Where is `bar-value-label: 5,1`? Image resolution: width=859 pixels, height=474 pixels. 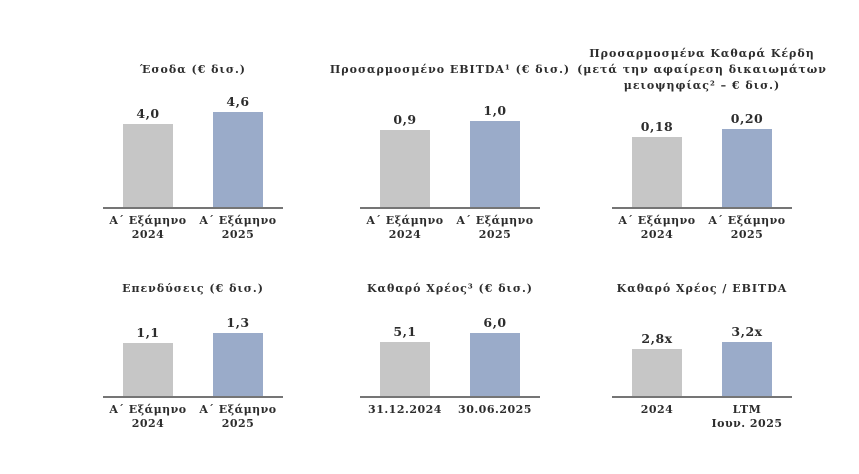 bar-value-label: 5,1 is located at coordinates (405, 331).